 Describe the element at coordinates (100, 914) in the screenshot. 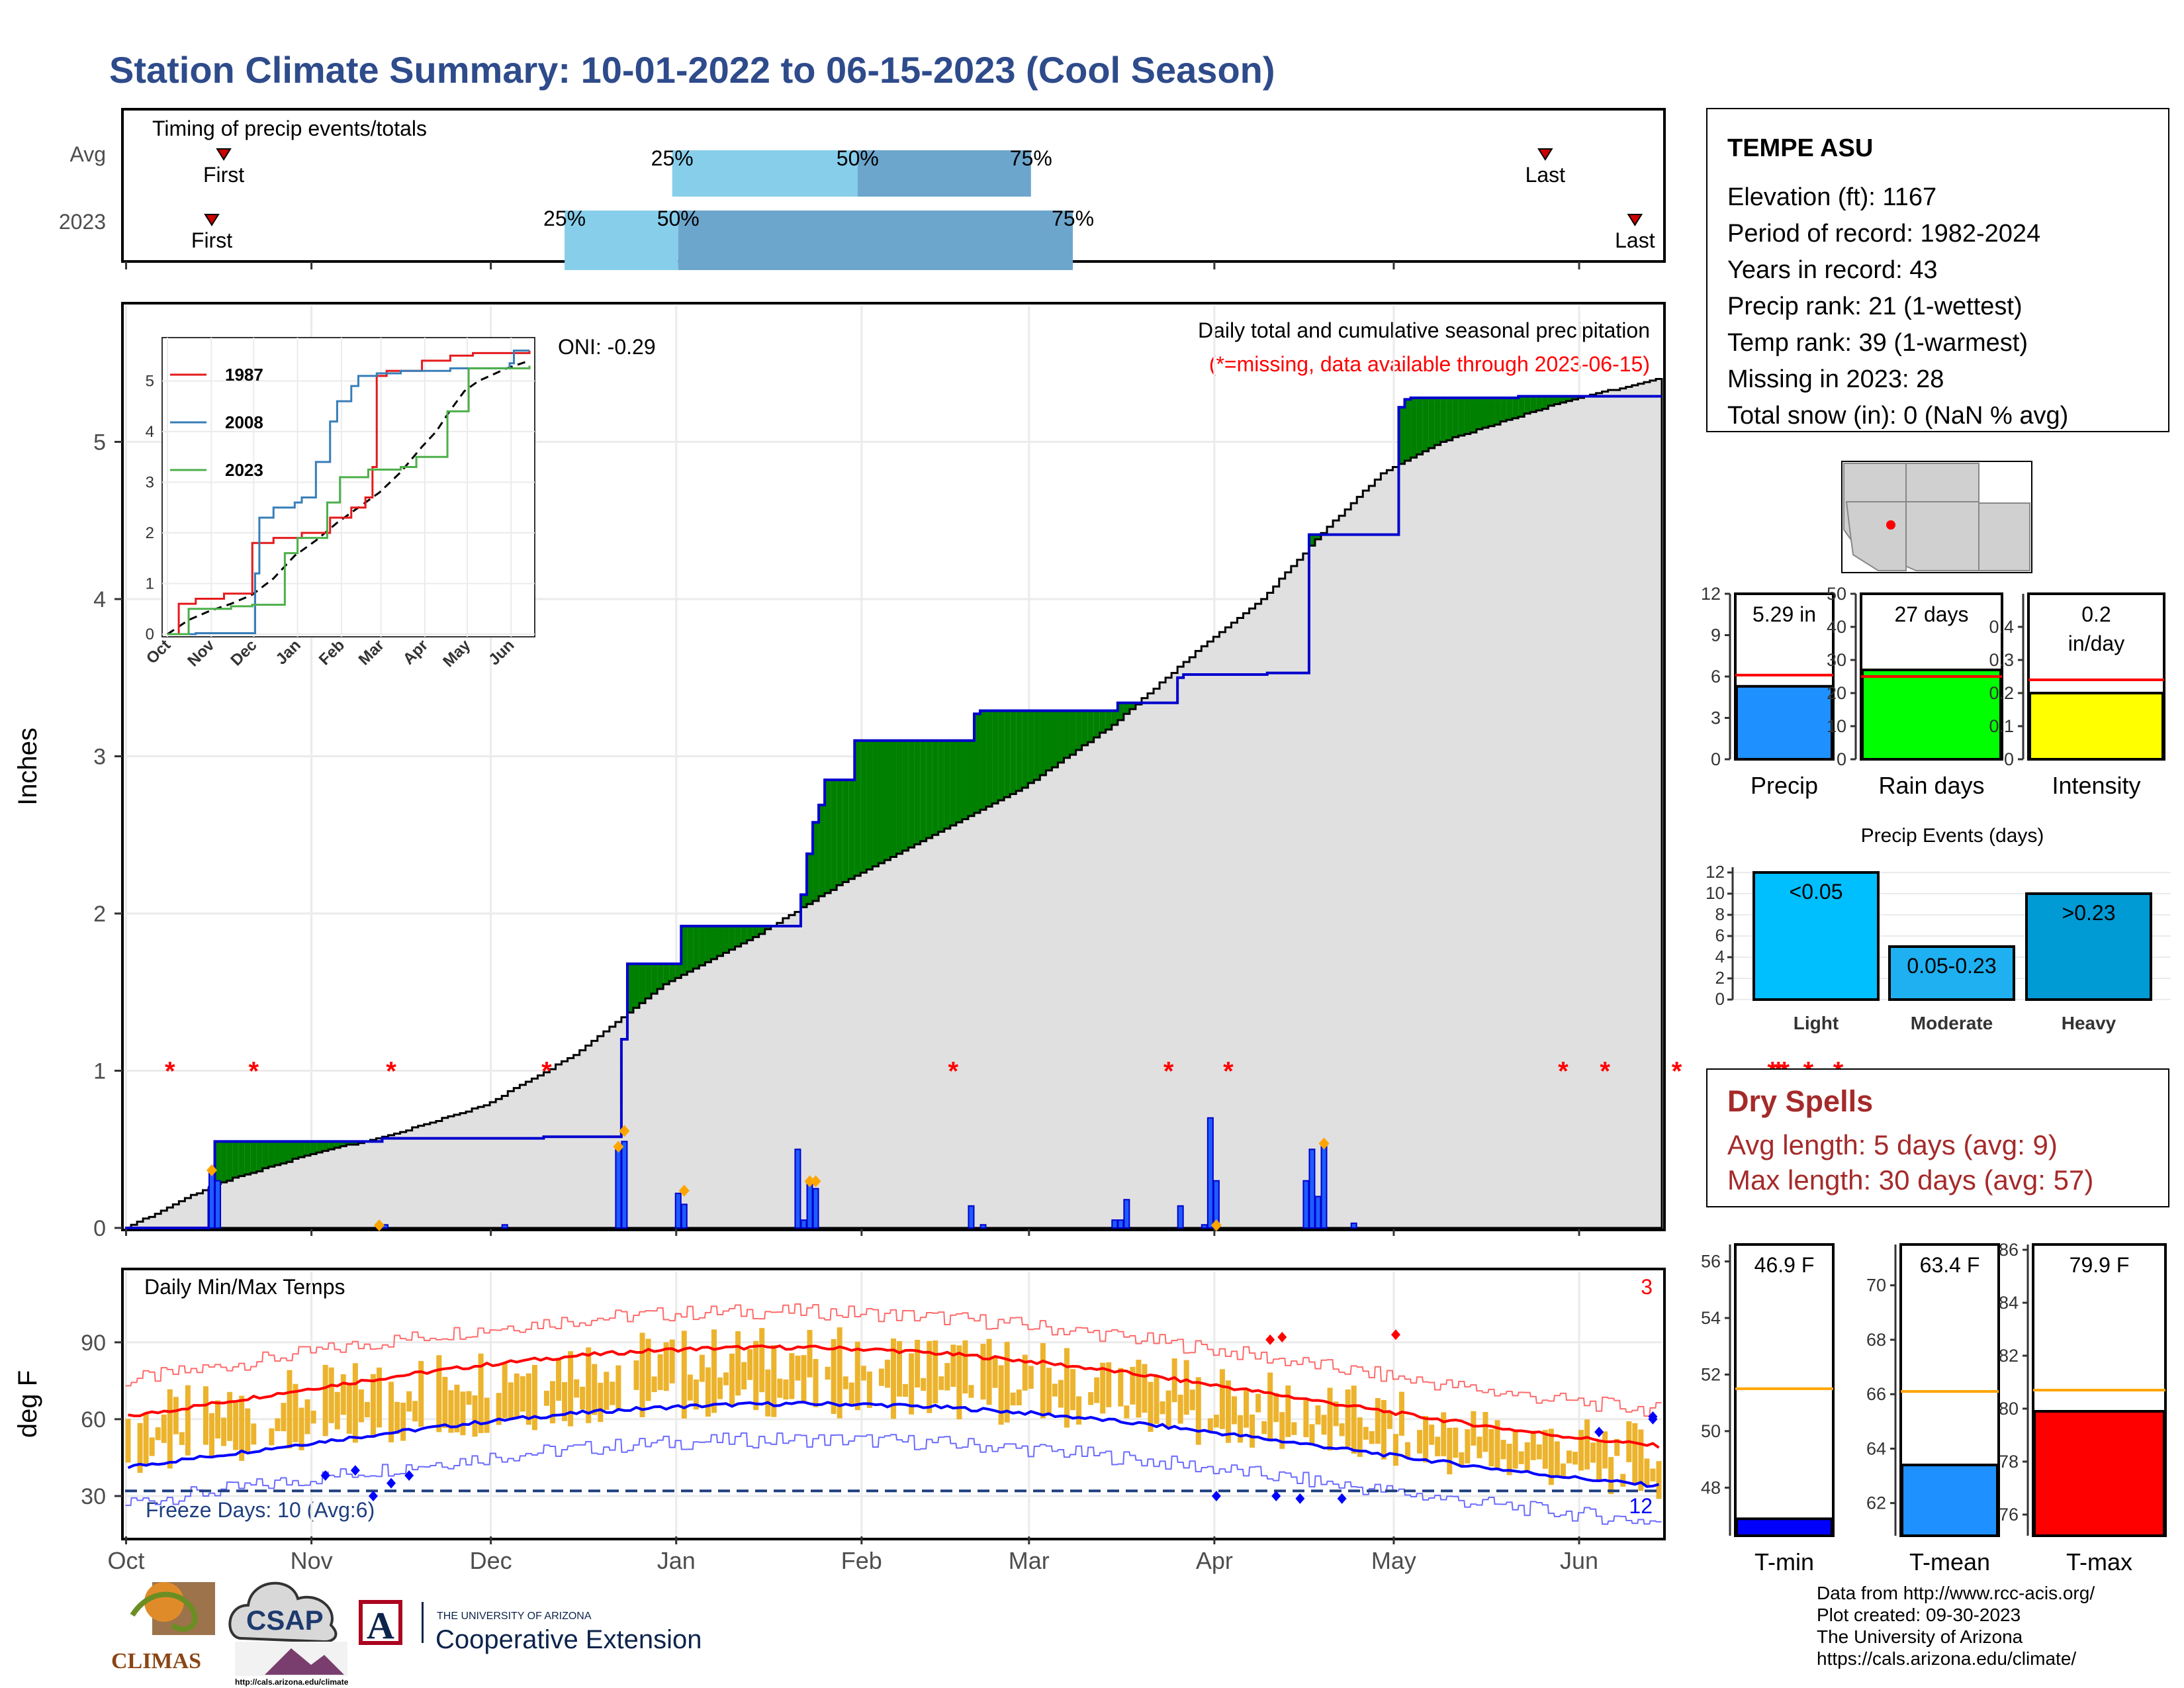

I see `precip-ytick-label: 2` at that location.